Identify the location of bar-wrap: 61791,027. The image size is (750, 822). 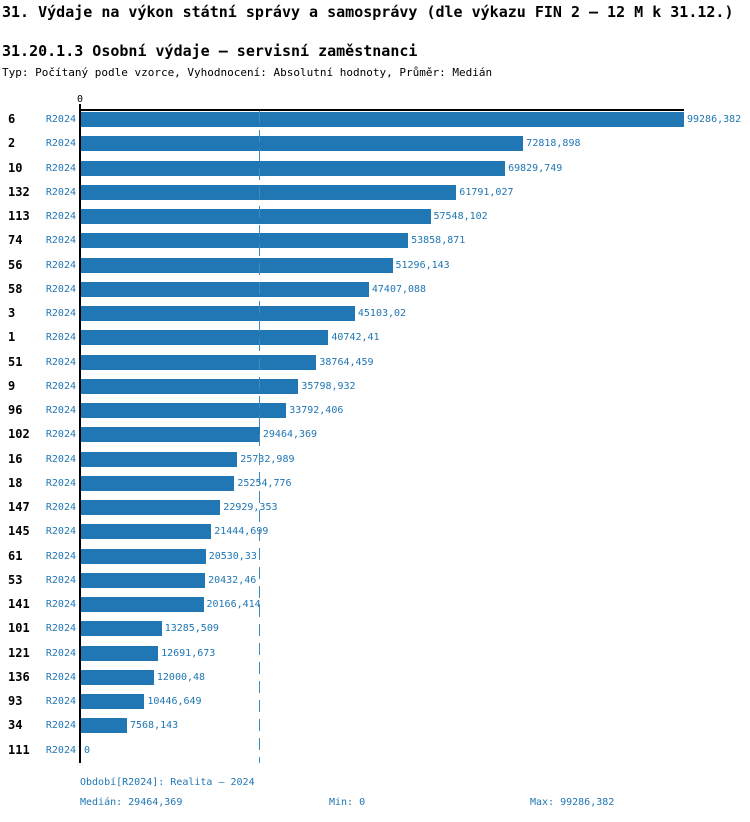
(297, 192).